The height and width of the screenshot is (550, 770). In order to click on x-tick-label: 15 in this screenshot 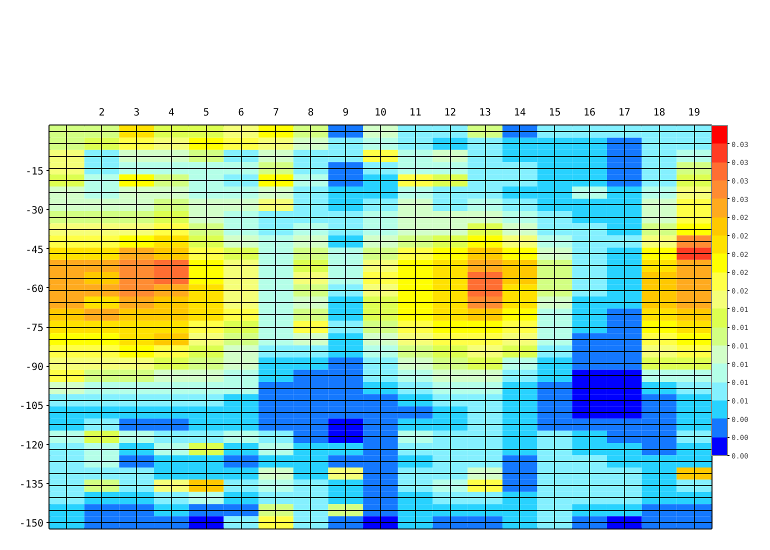, I will do `click(554, 113)`.